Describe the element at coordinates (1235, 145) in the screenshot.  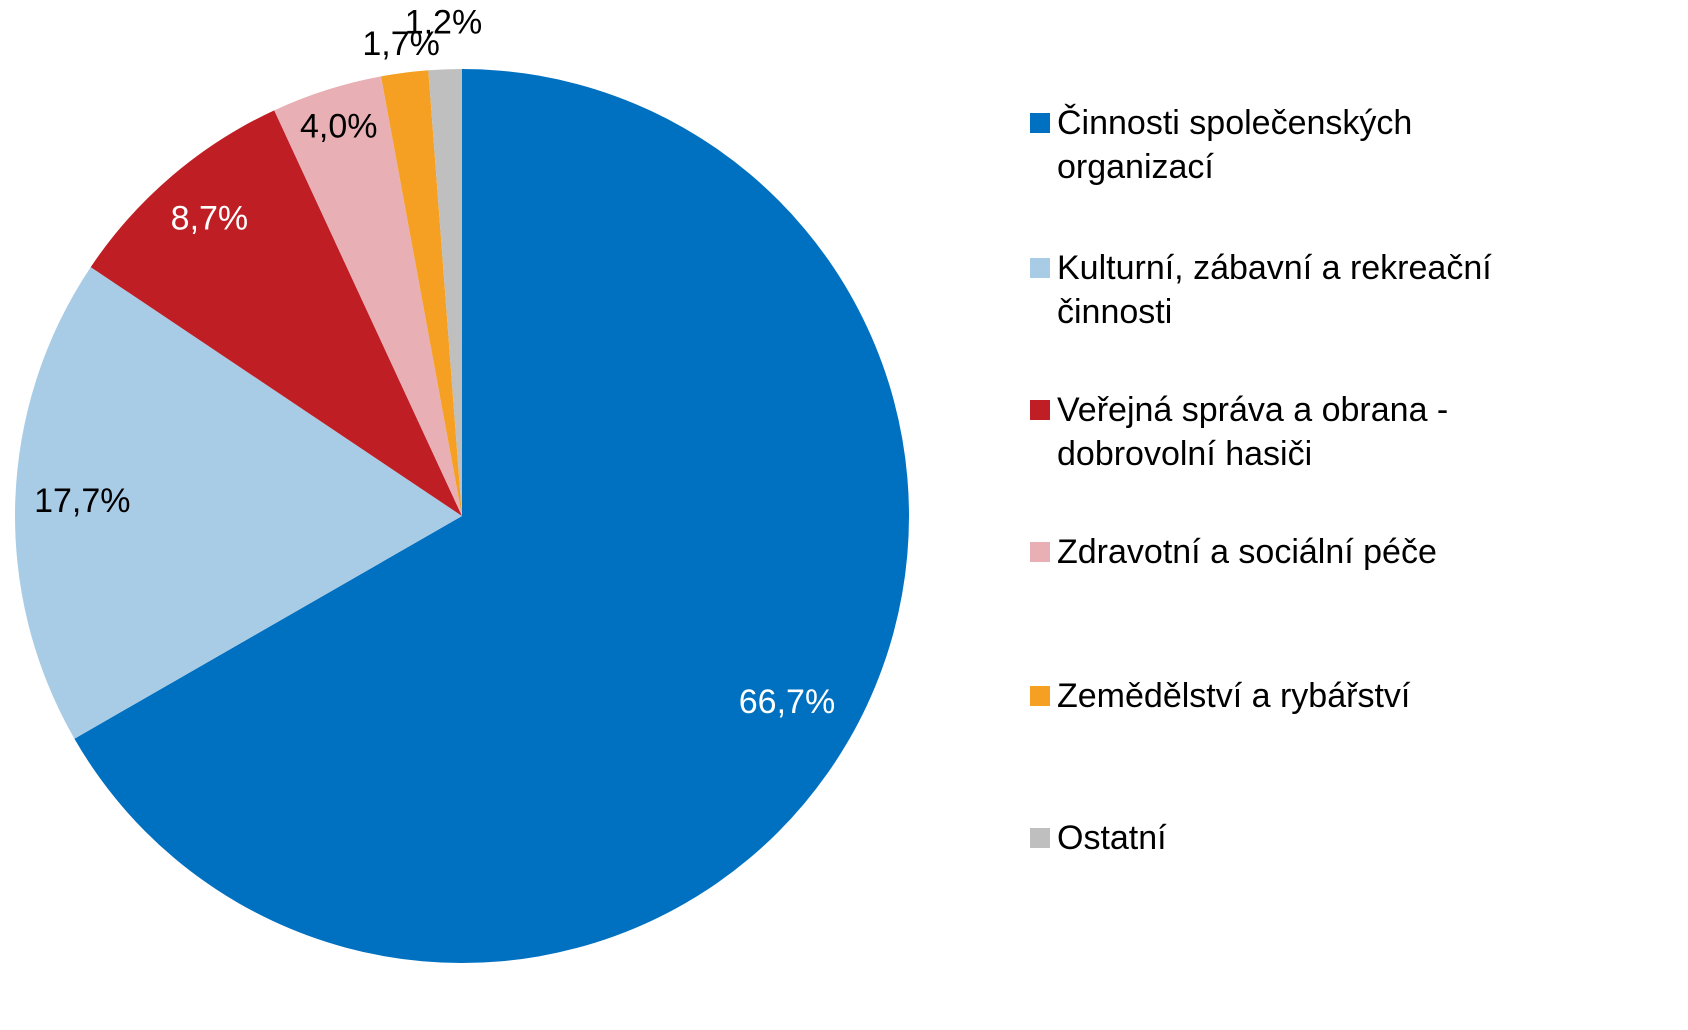
I see `legend-label: Činnosti společenských organizací` at that location.